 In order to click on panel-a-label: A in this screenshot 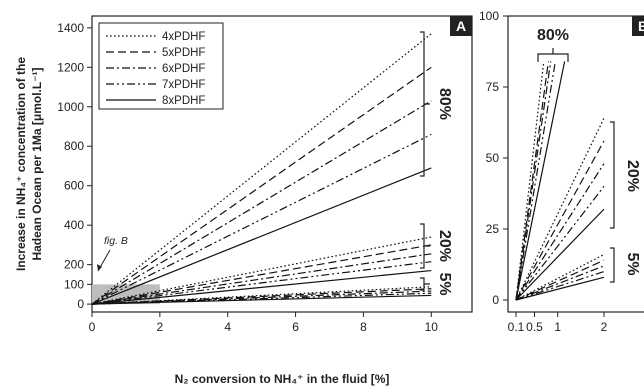, I will do `click(461, 26)`.